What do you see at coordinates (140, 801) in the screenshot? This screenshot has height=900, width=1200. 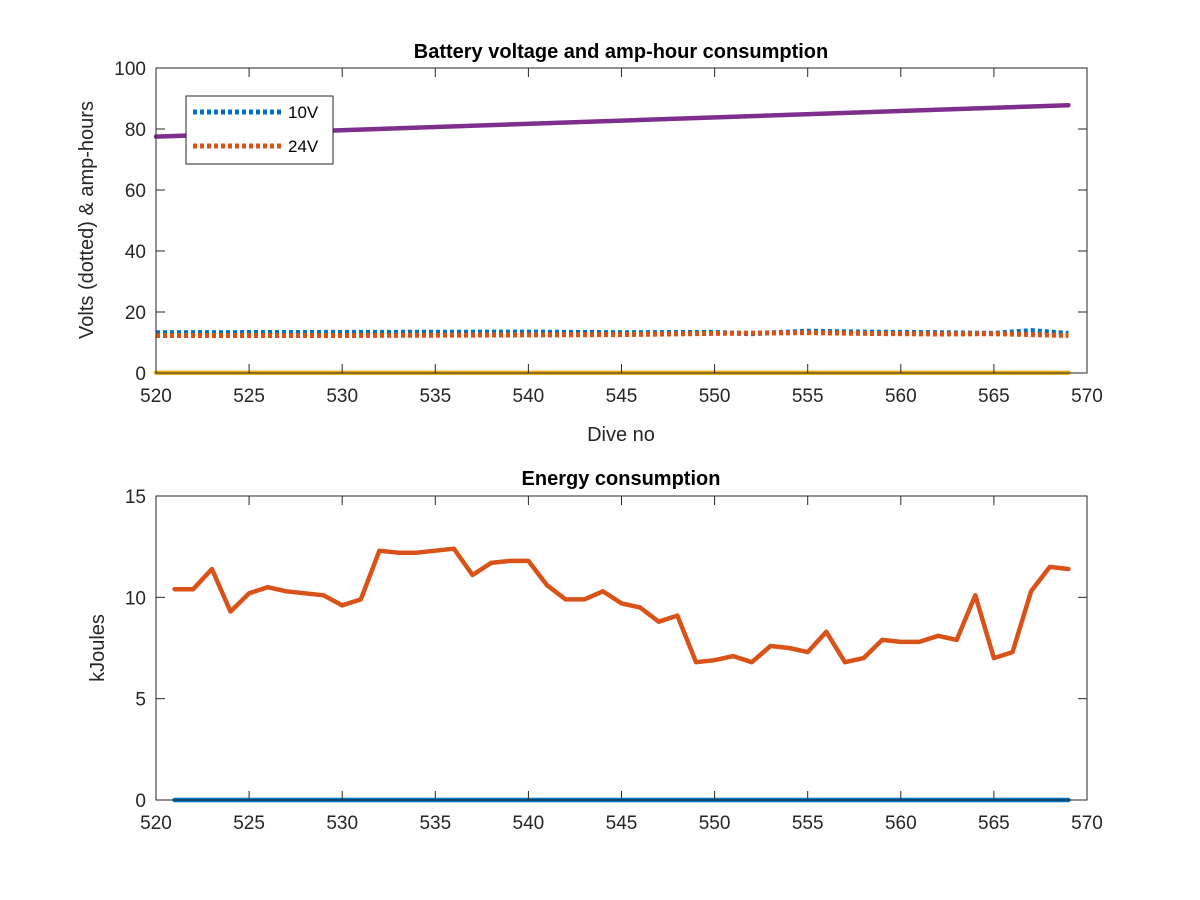 I see `energy-y-tick-label: 0` at bounding box center [140, 801].